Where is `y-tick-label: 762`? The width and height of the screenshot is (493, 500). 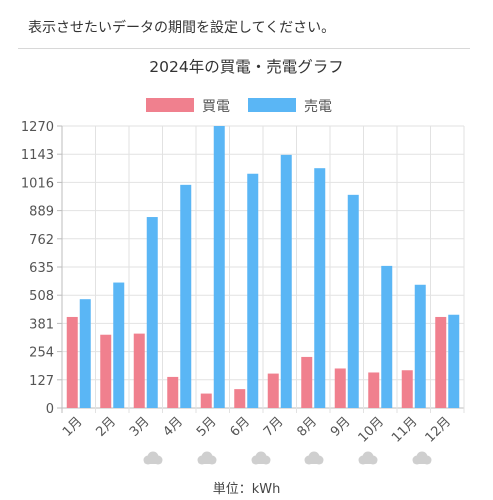
y-tick-label: 762 is located at coordinates (41, 240).